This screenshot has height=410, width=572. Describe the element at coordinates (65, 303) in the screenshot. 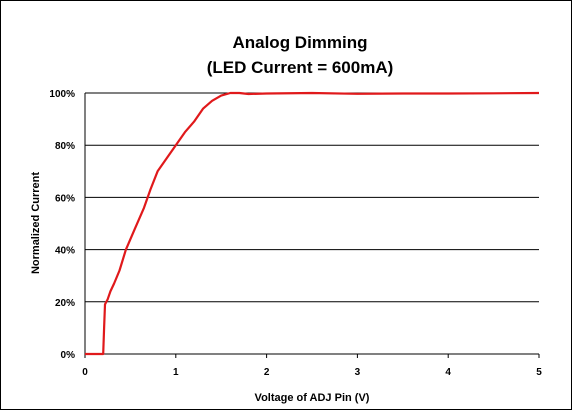

I see `y-tick-label: 20%` at that location.